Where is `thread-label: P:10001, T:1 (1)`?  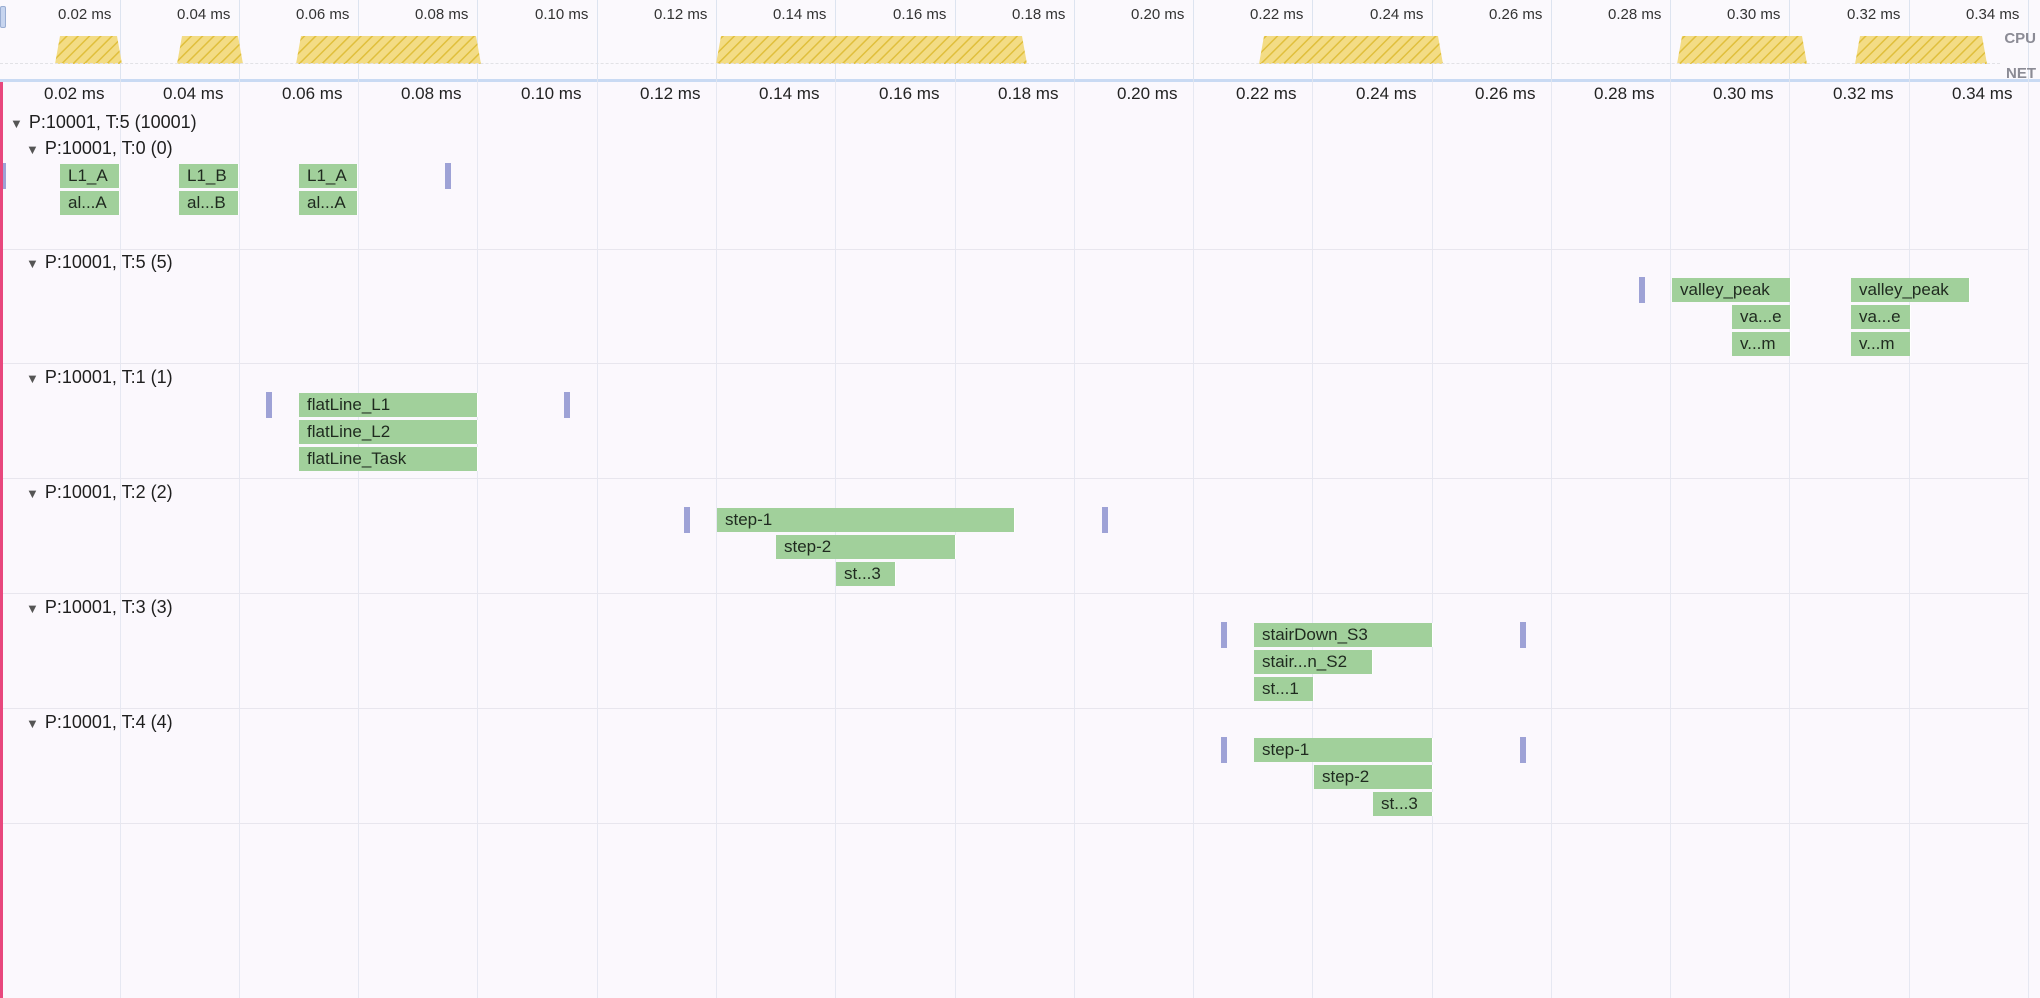 thread-label: P:10001, T:1 (1) is located at coordinates (108, 377).